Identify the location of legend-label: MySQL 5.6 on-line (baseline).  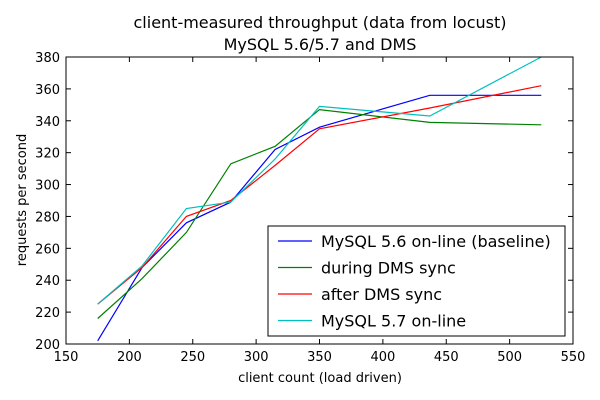
(436, 241).